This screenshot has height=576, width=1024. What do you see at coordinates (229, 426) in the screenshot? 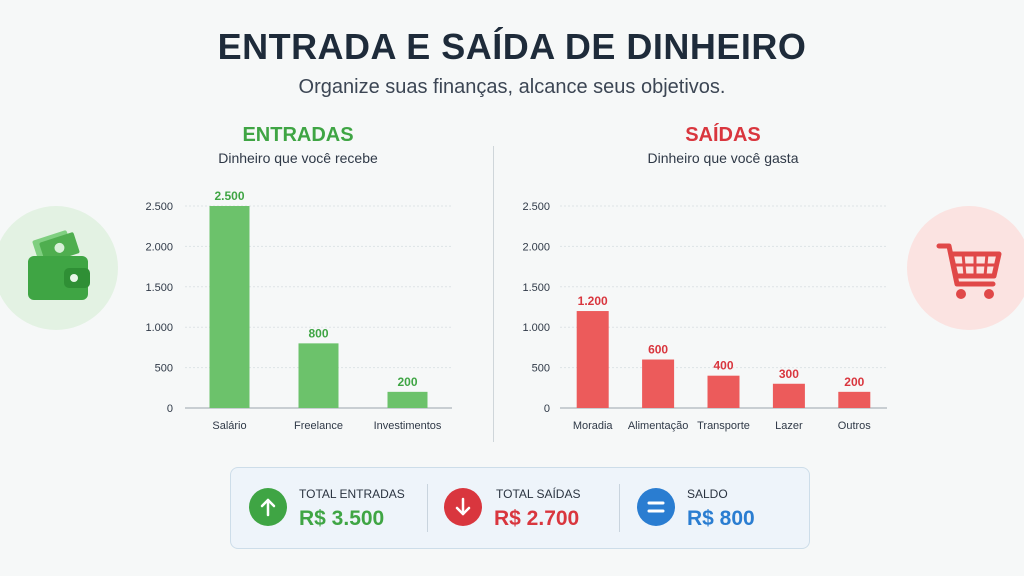
I see `x-tick-label: Salário` at bounding box center [229, 426].